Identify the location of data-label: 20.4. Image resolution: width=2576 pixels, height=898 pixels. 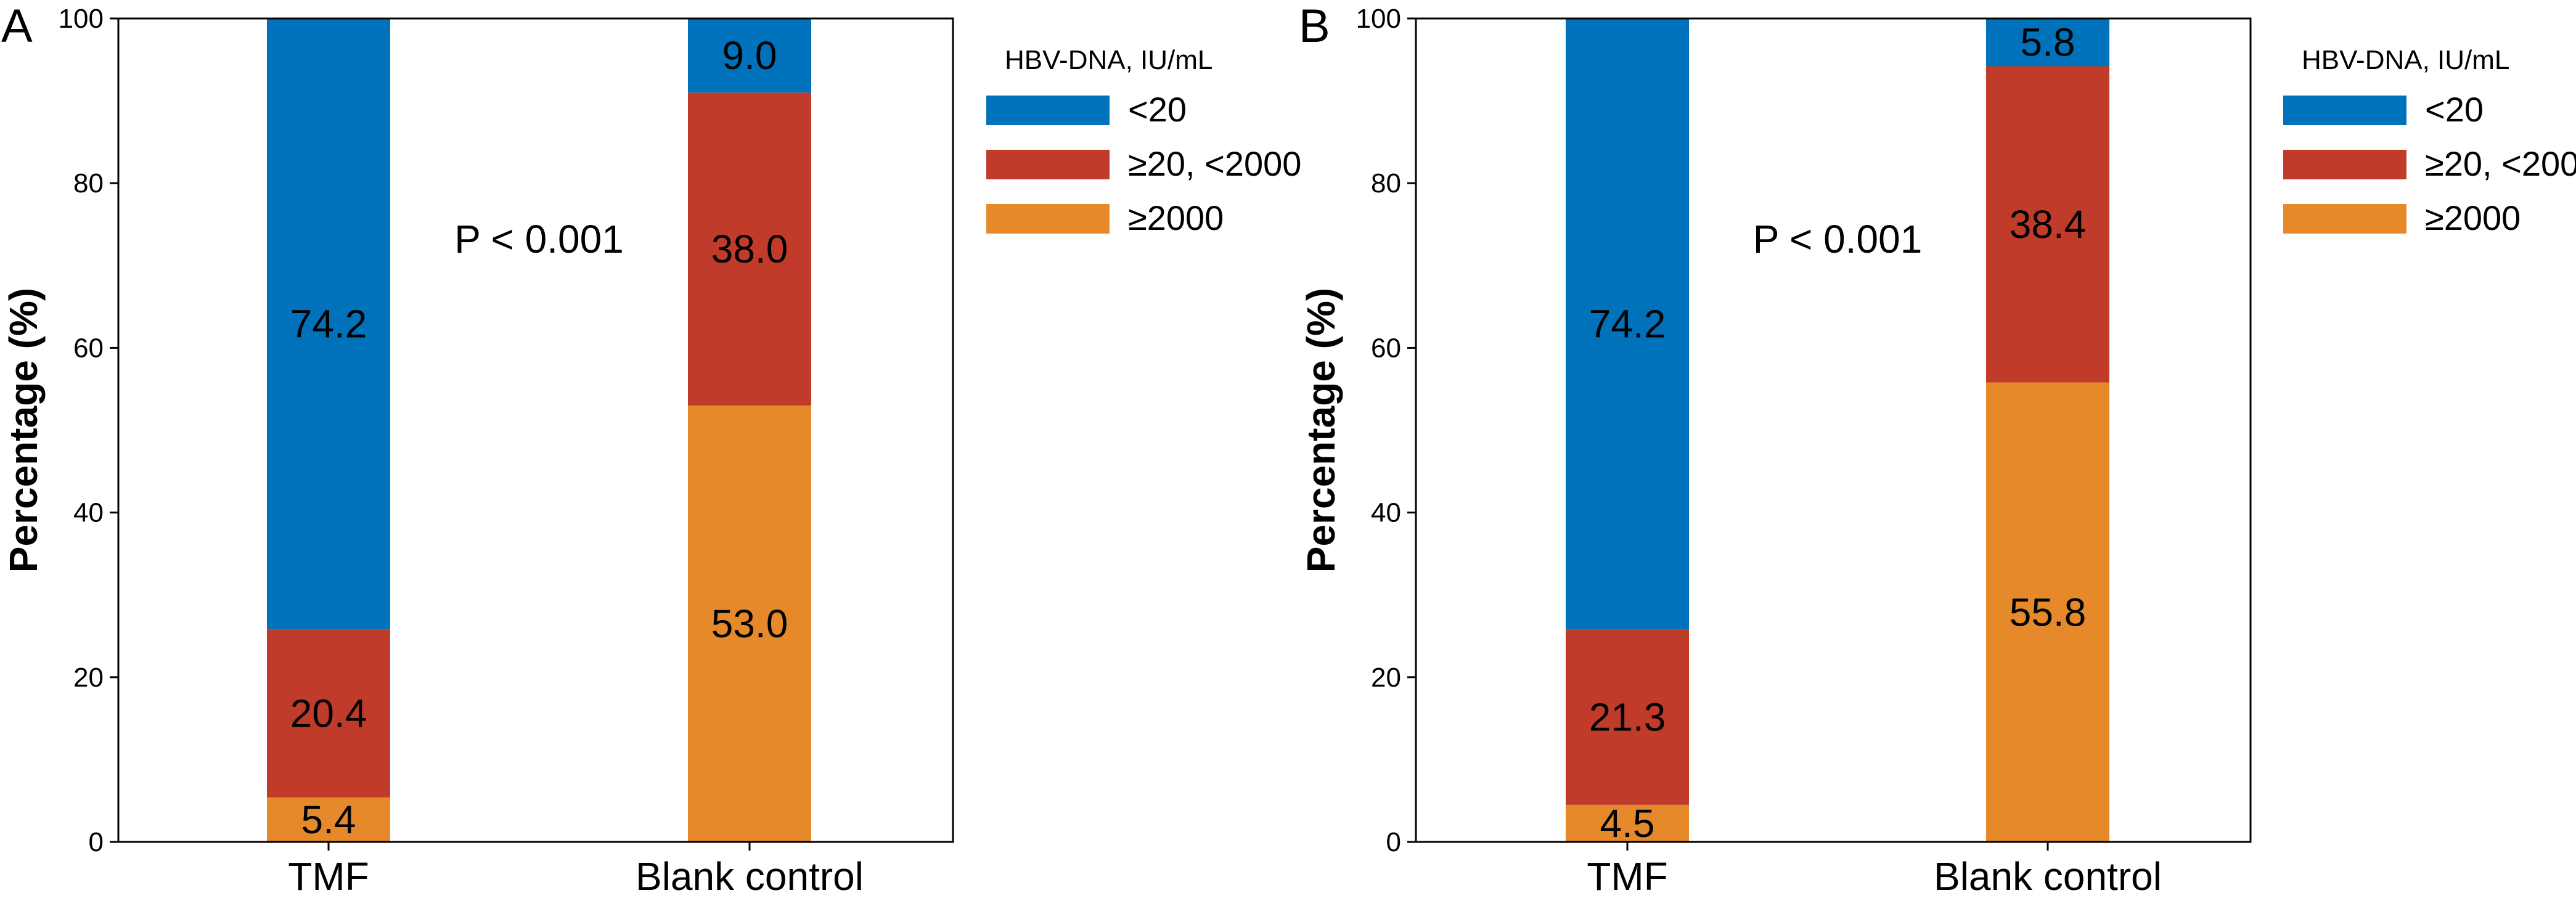
(328, 714).